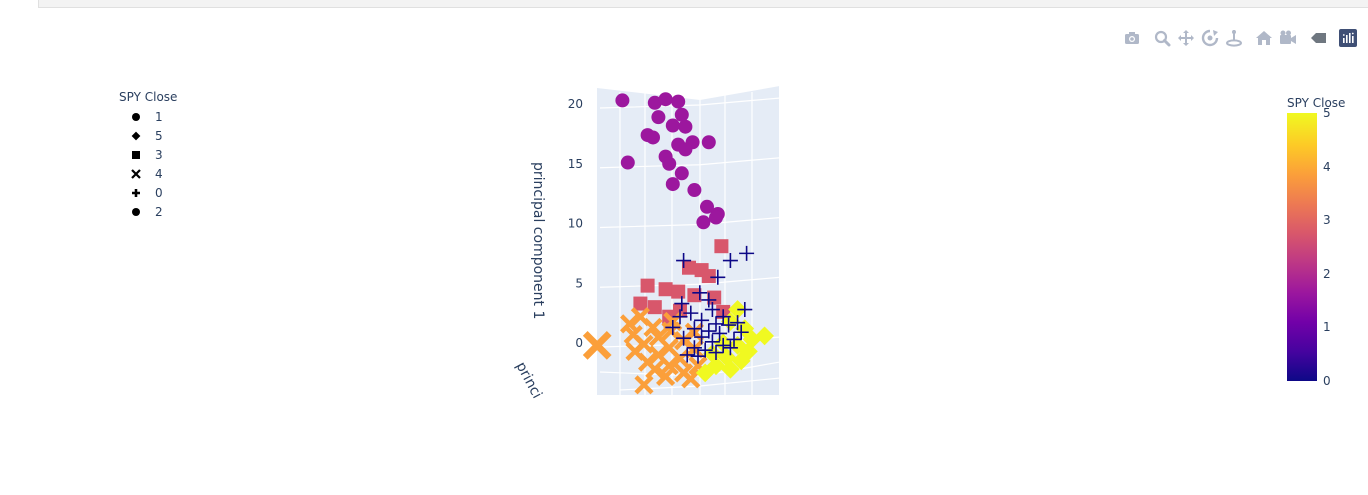 The height and width of the screenshot is (495, 1368). I want to click on pan-button, so click(1186, 38).